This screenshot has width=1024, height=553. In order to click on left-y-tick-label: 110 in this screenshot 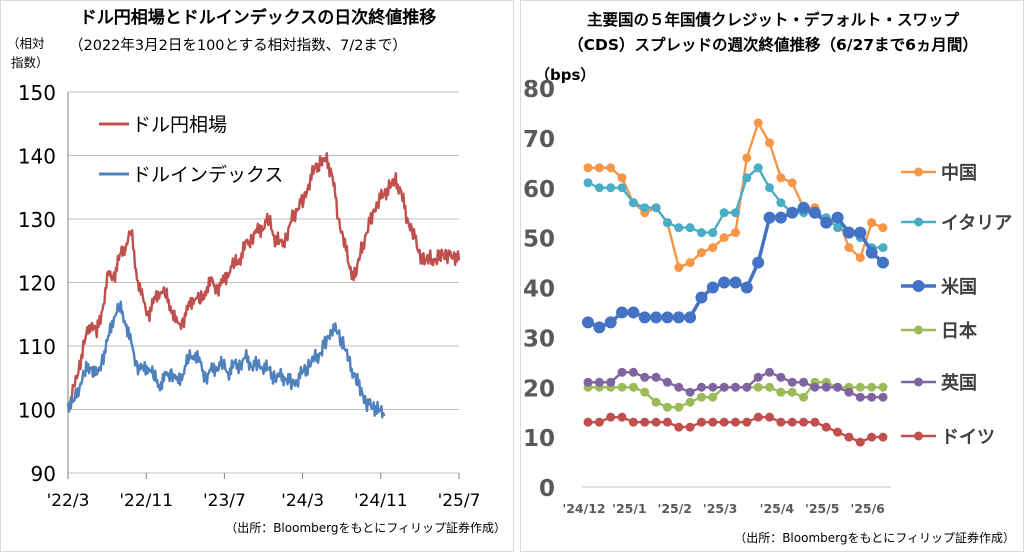, I will do `click(37, 347)`.